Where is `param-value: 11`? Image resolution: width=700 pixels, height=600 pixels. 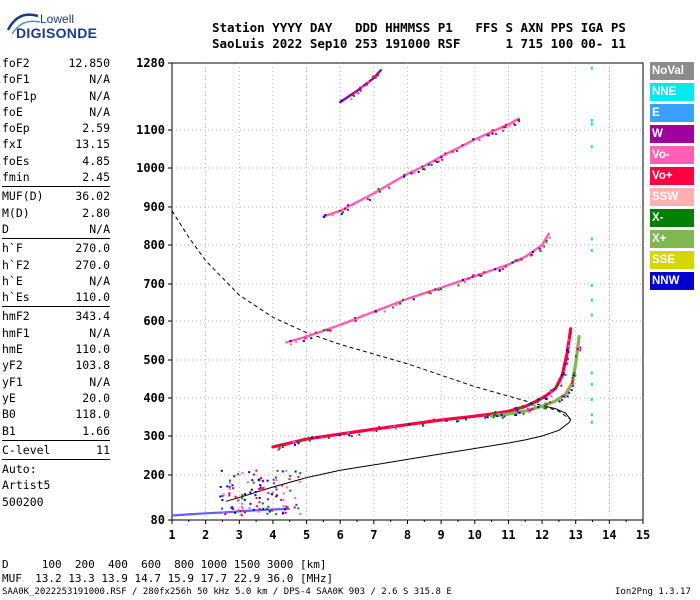 param-value: 11 is located at coordinates (103, 449).